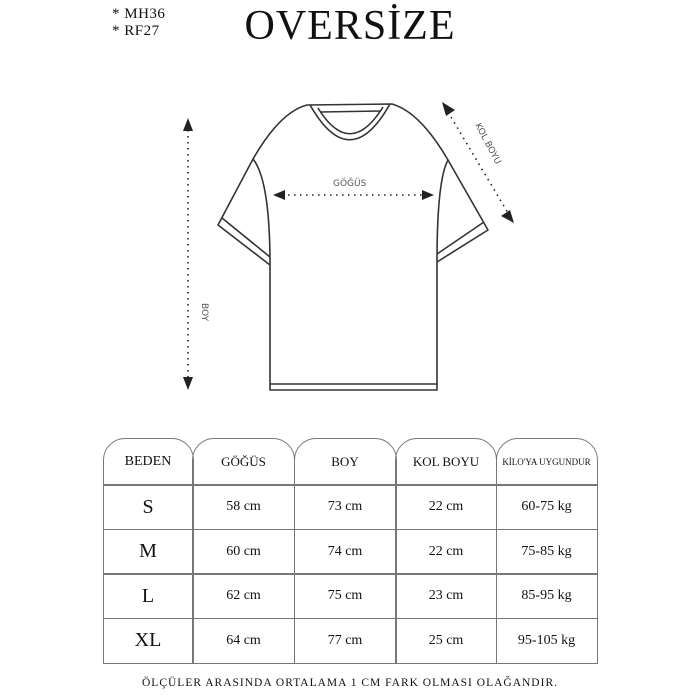  What do you see at coordinates (148, 461) in the screenshot?
I see `header-cell: BEDEN` at bounding box center [148, 461].